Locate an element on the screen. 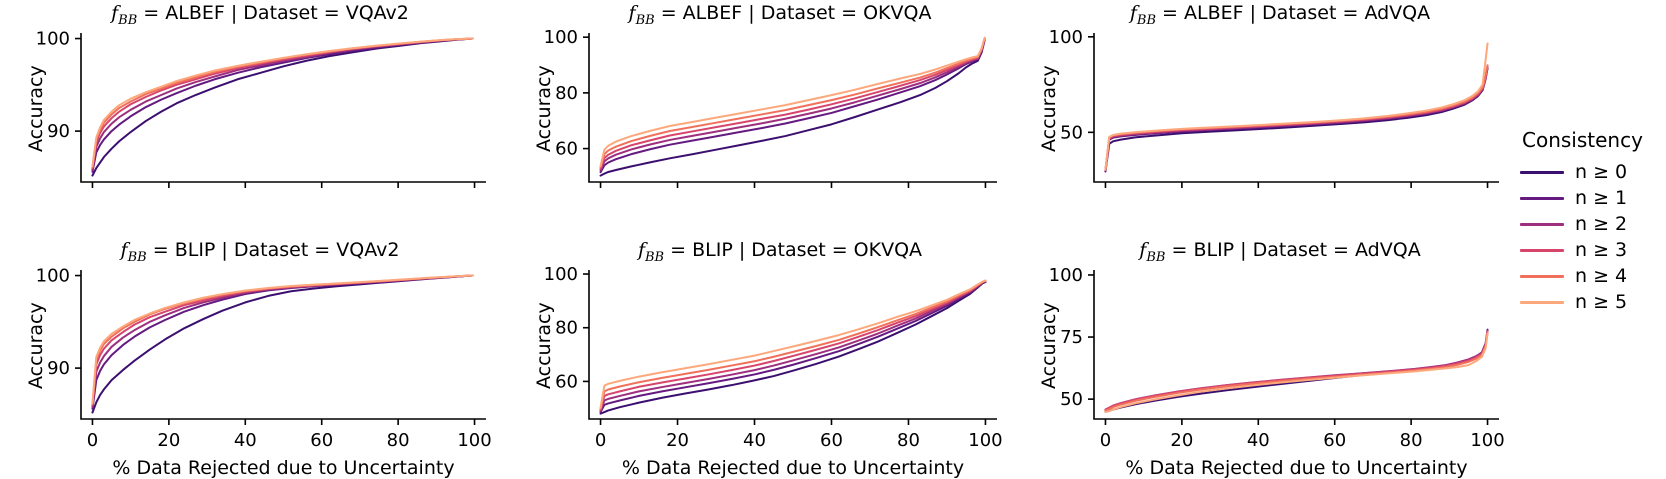  legend-item: n ≥ 3 is located at coordinates (1593, 250).